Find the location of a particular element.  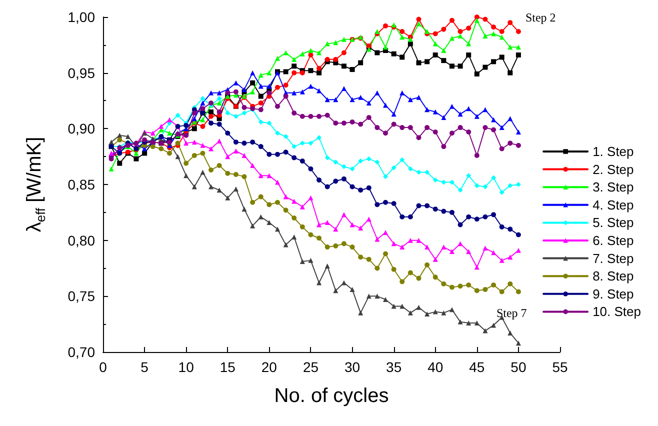

y-tick-label: 0,85 is located at coordinates (82, 184).